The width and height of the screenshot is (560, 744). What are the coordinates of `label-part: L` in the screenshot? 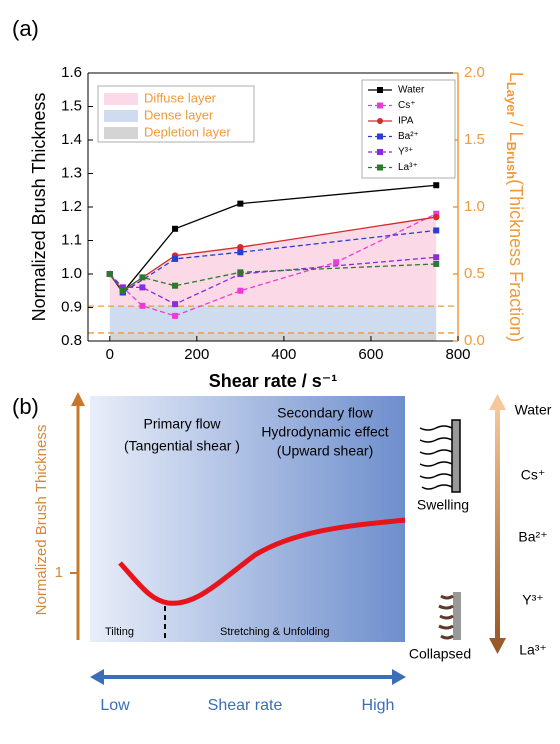 It's located at (516, 77).